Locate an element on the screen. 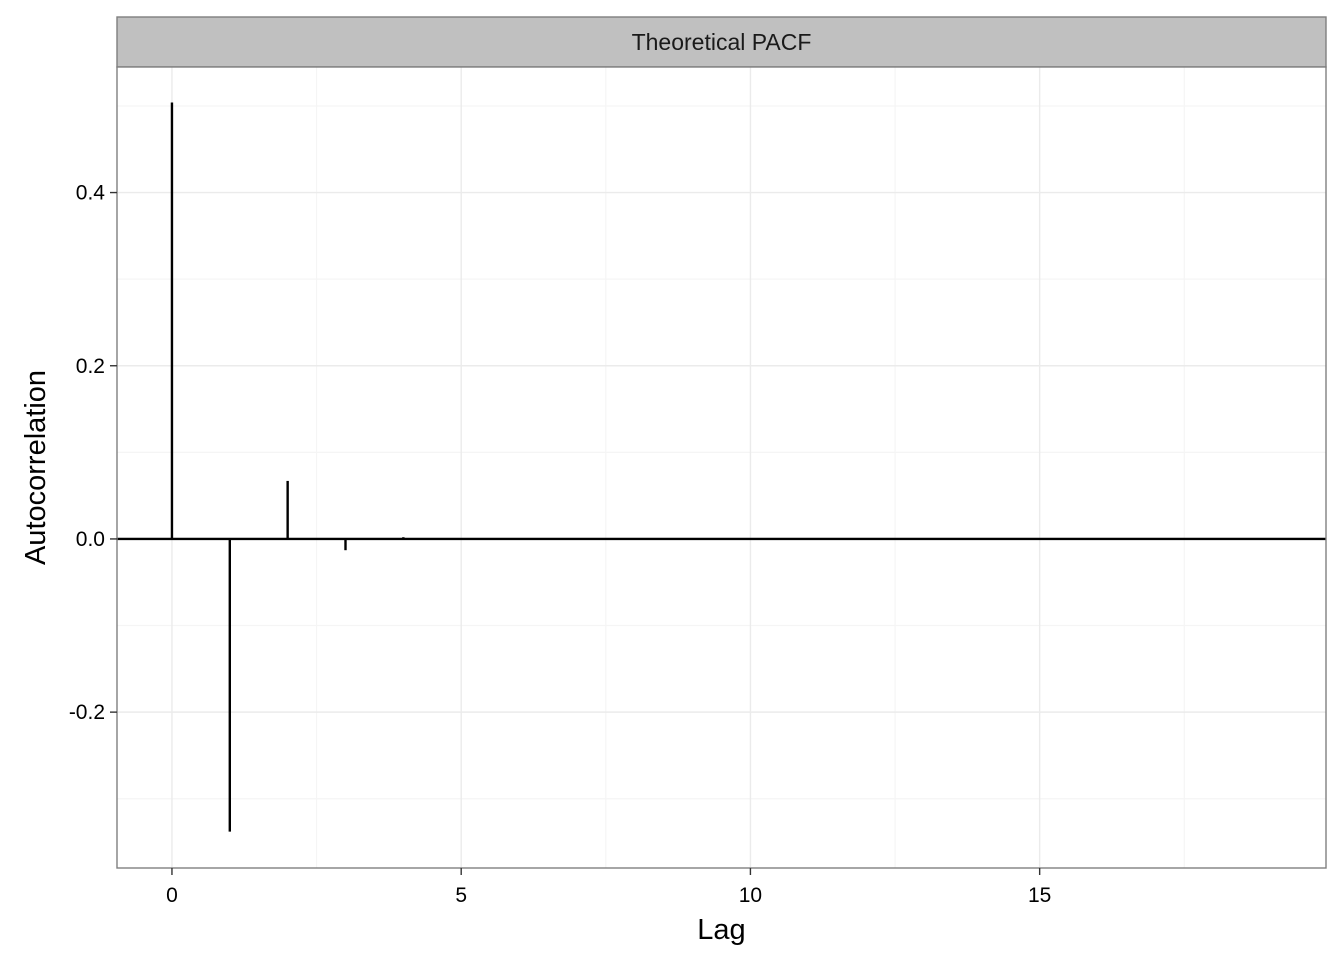 The height and width of the screenshot is (960, 1344). x-tick-label: 0 is located at coordinates (172, 895).